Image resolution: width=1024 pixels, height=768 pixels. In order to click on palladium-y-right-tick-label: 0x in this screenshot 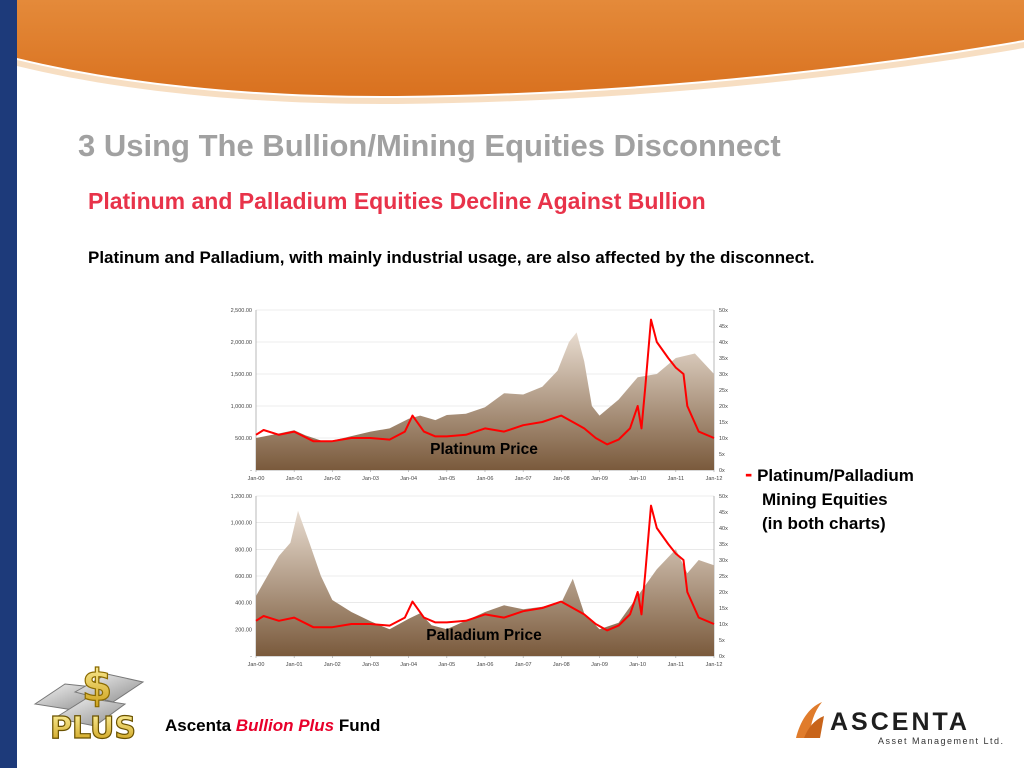, I will do `click(722, 657)`.